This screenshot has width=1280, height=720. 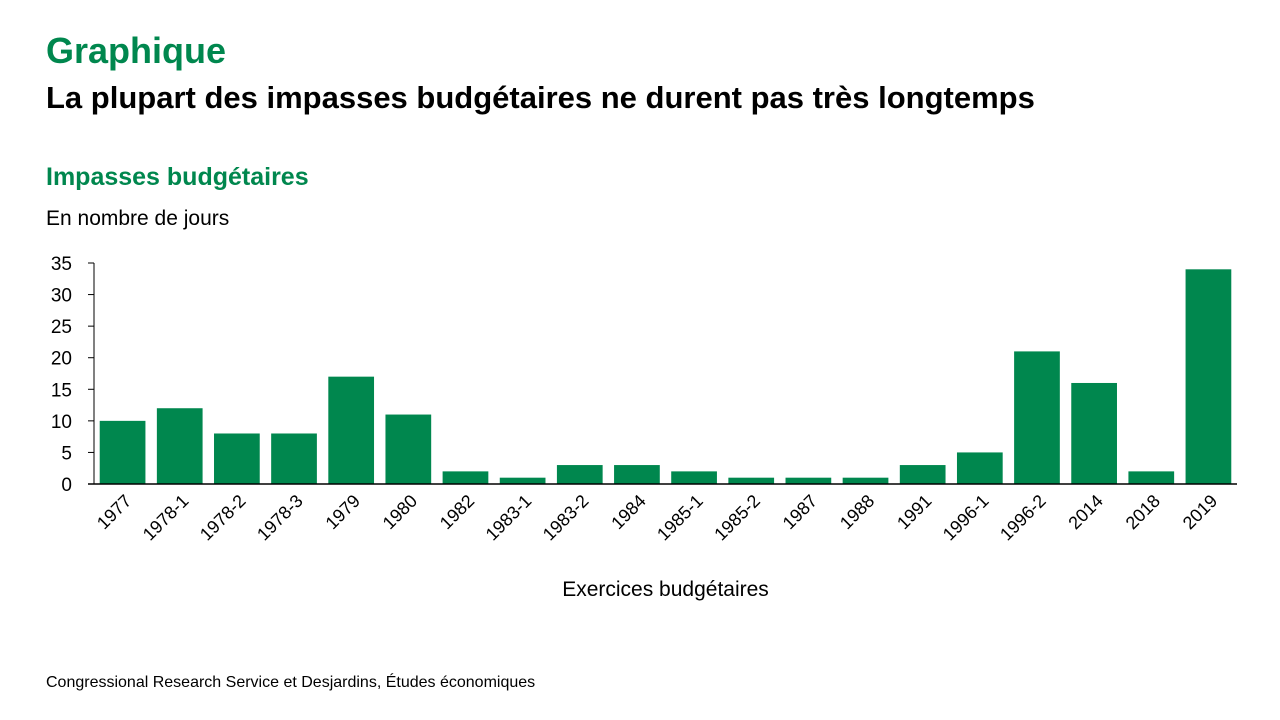 I want to click on x-tick-label: 1991, so click(x=914, y=512).